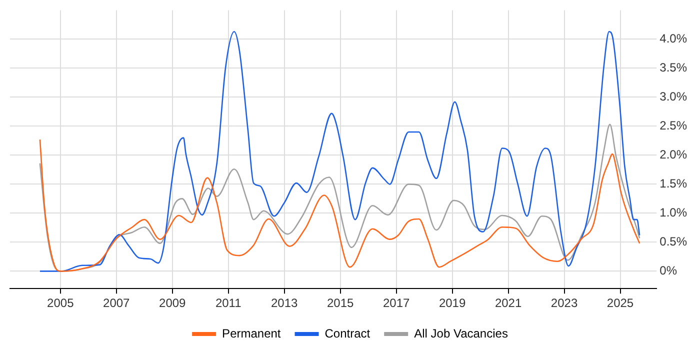 The height and width of the screenshot is (350, 700). Describe the element at coordinates (674, 241) in the screenshot. I see `y-tick-label: 0.5%` at that location.